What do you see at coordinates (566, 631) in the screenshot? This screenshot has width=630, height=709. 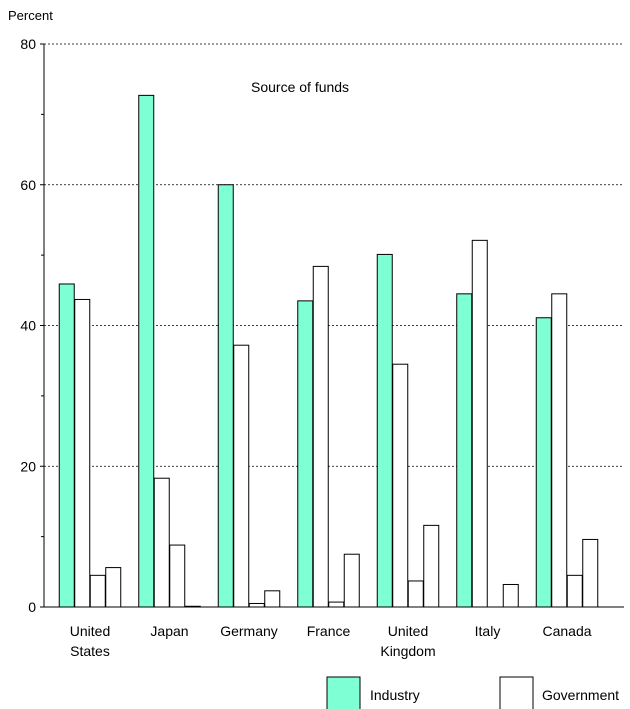 I see `x-tick-label: Canada` at bounding box center [566, 631].